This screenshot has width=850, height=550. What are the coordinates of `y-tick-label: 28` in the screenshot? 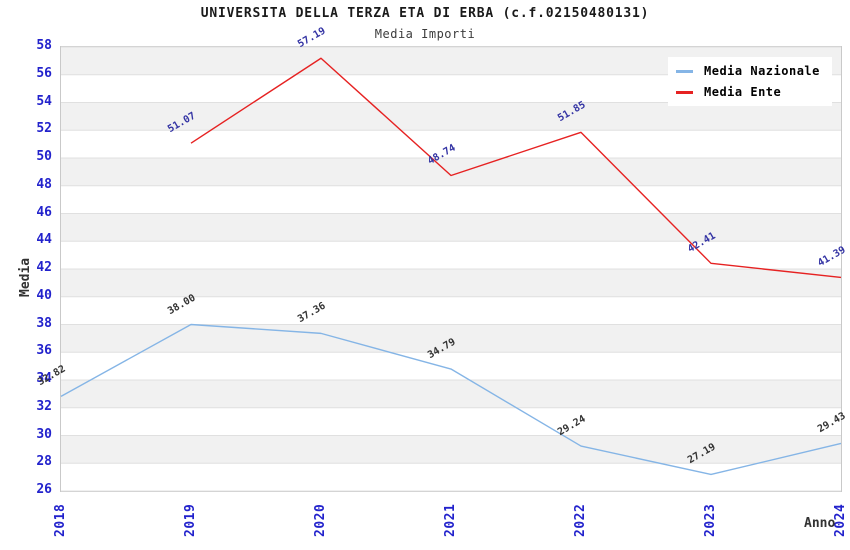 It's located at (44, 462).